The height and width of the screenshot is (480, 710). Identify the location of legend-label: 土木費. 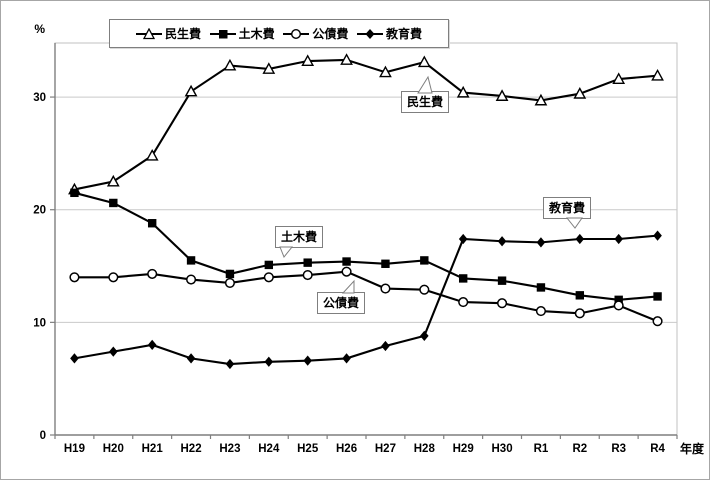
(256, 33).